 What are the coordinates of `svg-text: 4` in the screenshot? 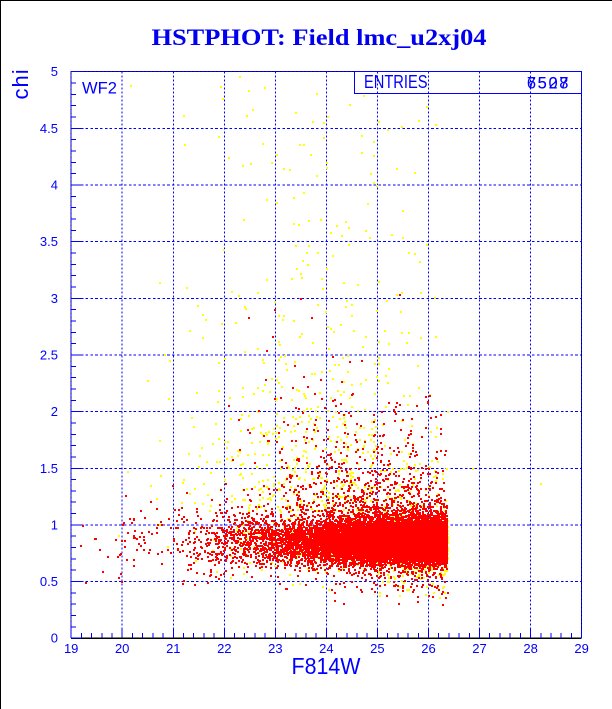 It's located at (54, 185).